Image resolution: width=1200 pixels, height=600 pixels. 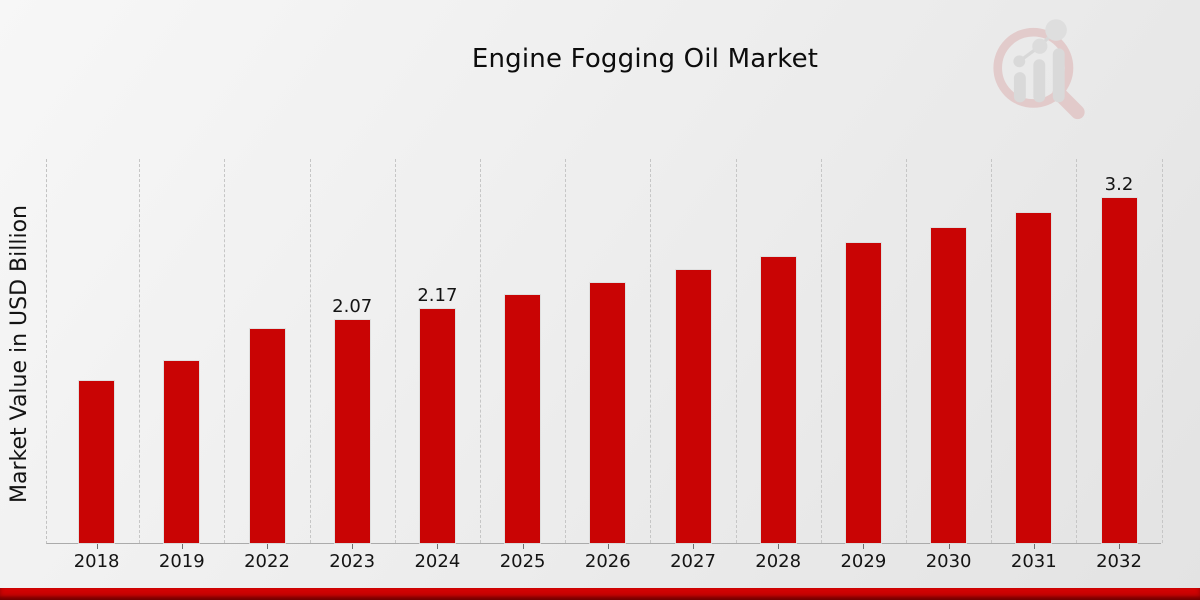 I want to click on x-tick-label-2023: 2023, so click(x=352, y=561).